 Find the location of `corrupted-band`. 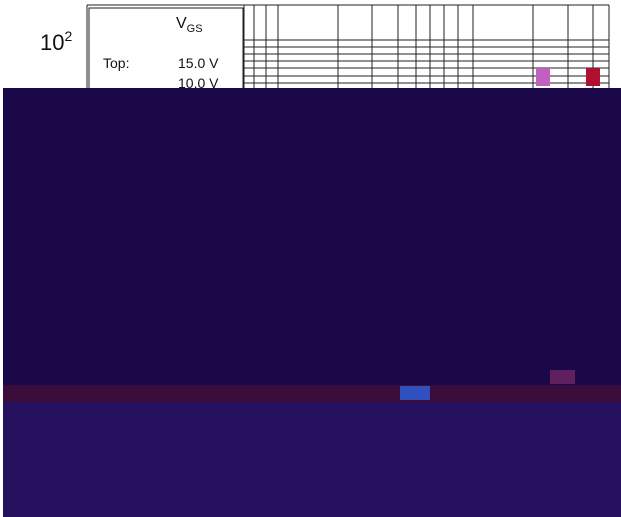

corrupted-band is located at coordinates (312, 393).